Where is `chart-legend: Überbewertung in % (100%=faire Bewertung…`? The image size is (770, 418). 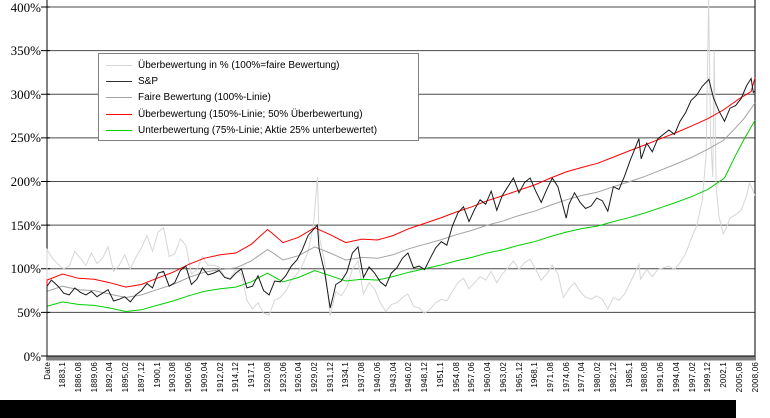
chart-legend: Überbewertung in % (100%=faire Bewertung… is located at coordinates (258, 97).